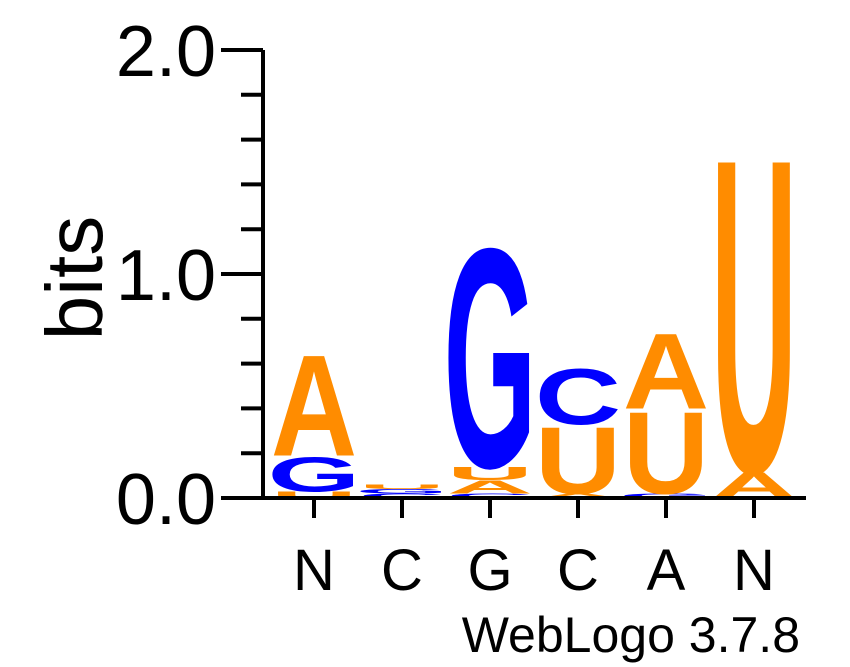 The width and height of the screenshot is (850, 667). What do you see at coordinates (489, 570) in the screenshot?
I see `x-tick-label: G` at bounding box center [489, 570].